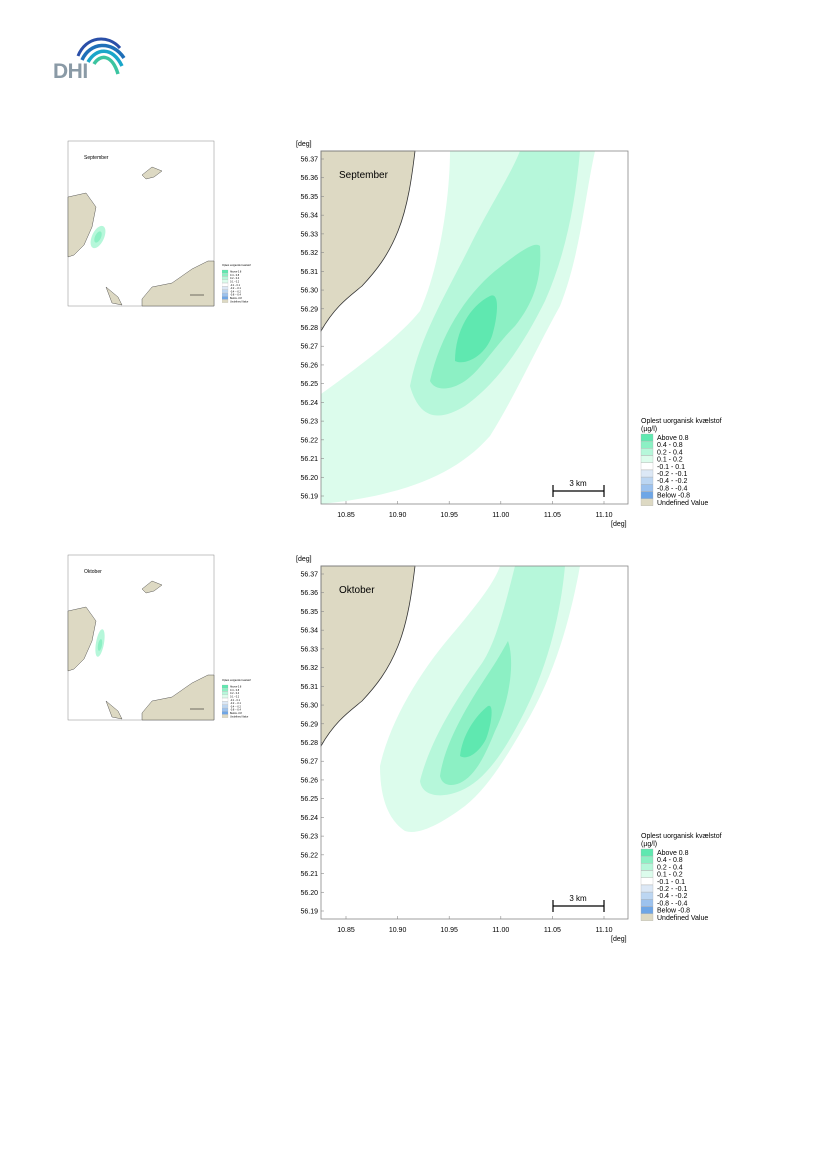 The image size is (827, 1169). Describe the element at coordinates (309, 893) in the screenshot. I see `y-tick-label: 56.20` at that location.